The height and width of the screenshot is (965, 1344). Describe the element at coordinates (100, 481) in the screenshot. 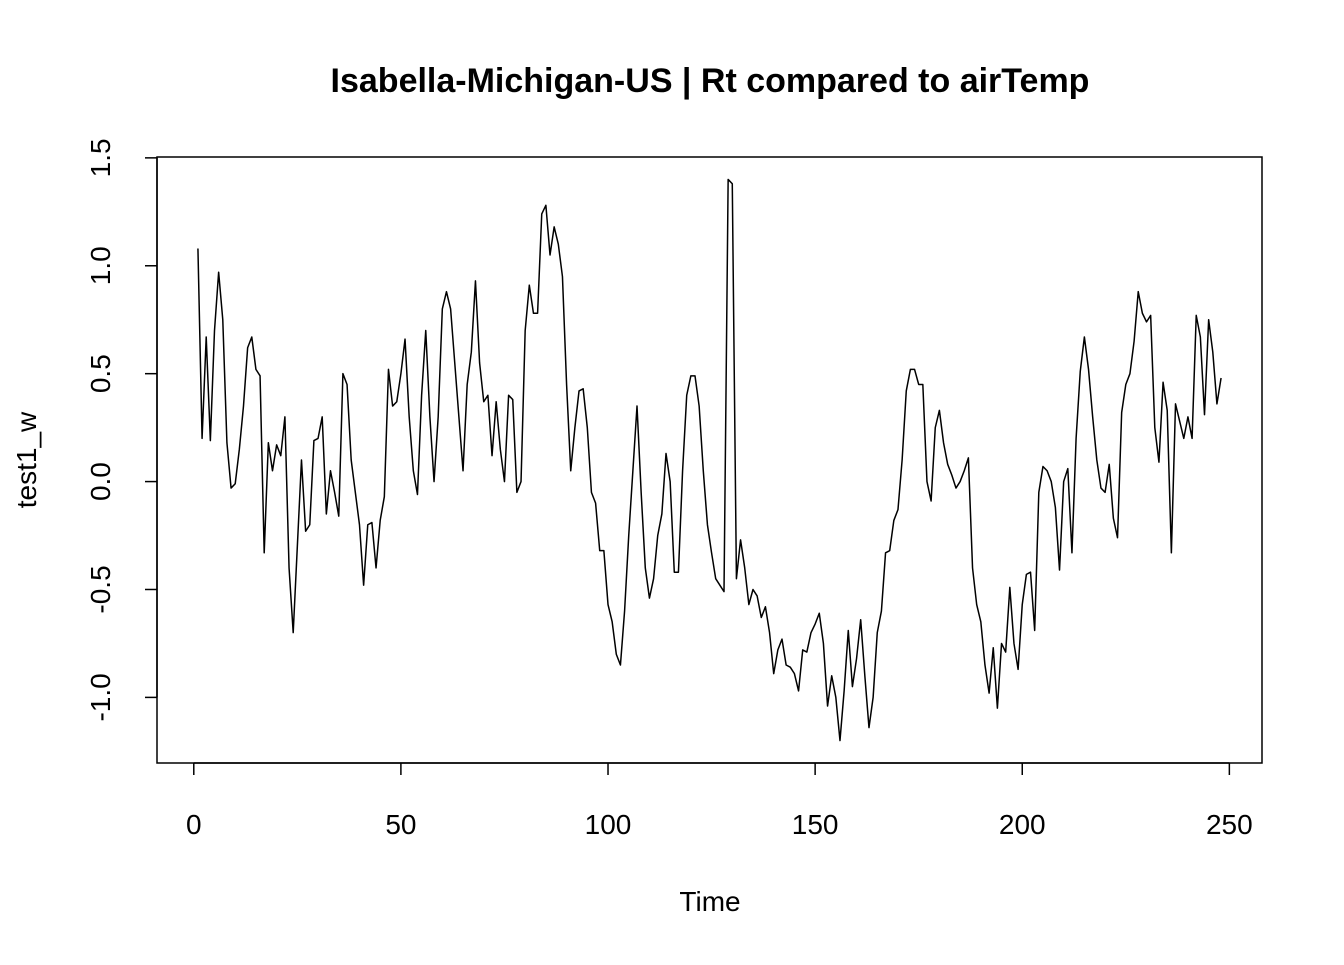

I see `y-tick-label: 0.0` at that location.